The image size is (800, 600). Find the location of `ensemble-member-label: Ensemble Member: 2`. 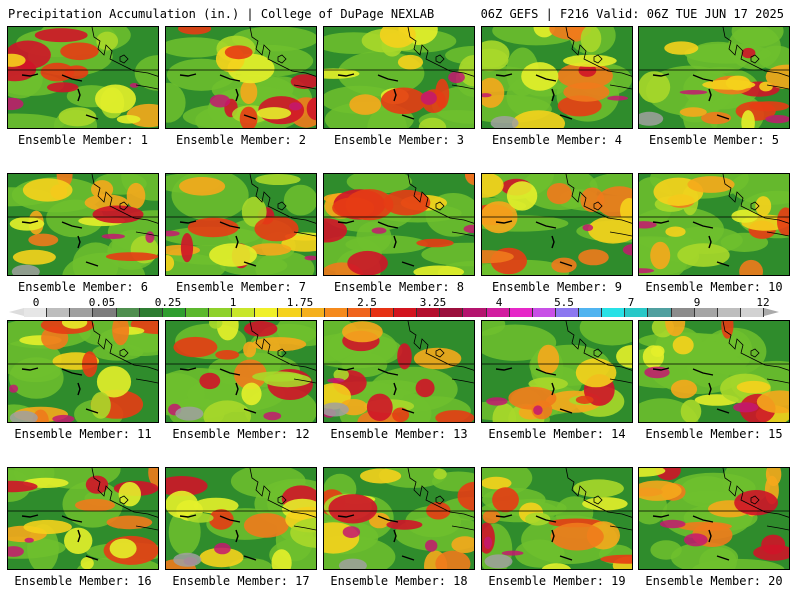

ensemble-member-label: Ensemble Member: 2 is located at coordinates (241, 140).